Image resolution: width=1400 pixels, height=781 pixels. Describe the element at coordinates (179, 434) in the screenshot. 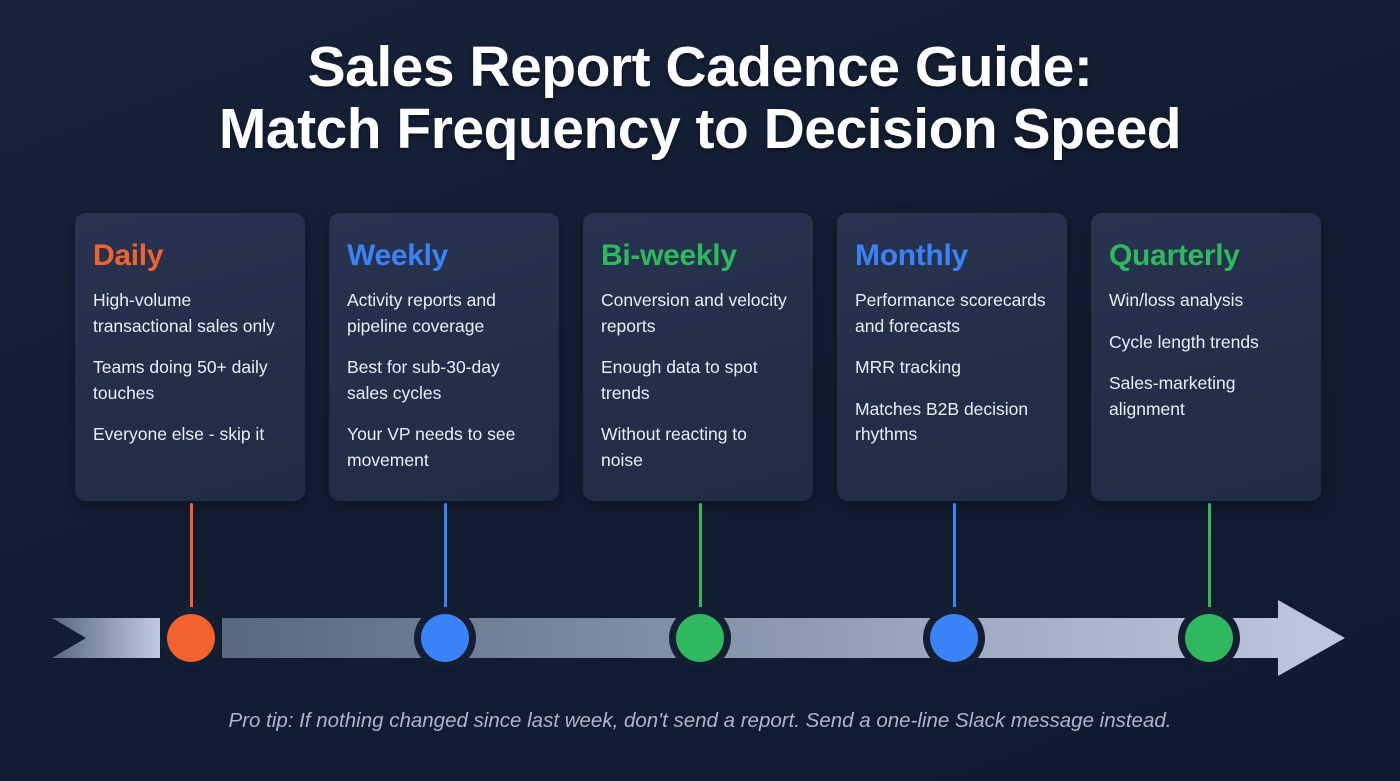

I see `cadence-card-item: Everyone else - skip it` at that location.